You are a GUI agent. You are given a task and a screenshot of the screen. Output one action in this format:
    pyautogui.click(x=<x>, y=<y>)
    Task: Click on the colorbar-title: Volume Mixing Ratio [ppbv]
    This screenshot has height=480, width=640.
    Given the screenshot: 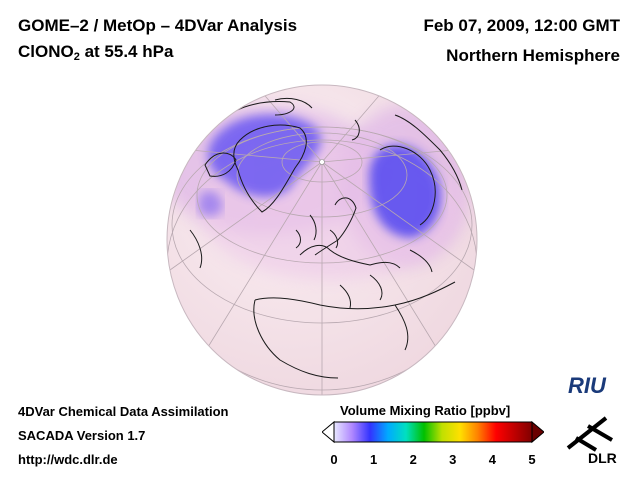 What is the action you would take?
    pyautogui.click(x=425, y=410)
    